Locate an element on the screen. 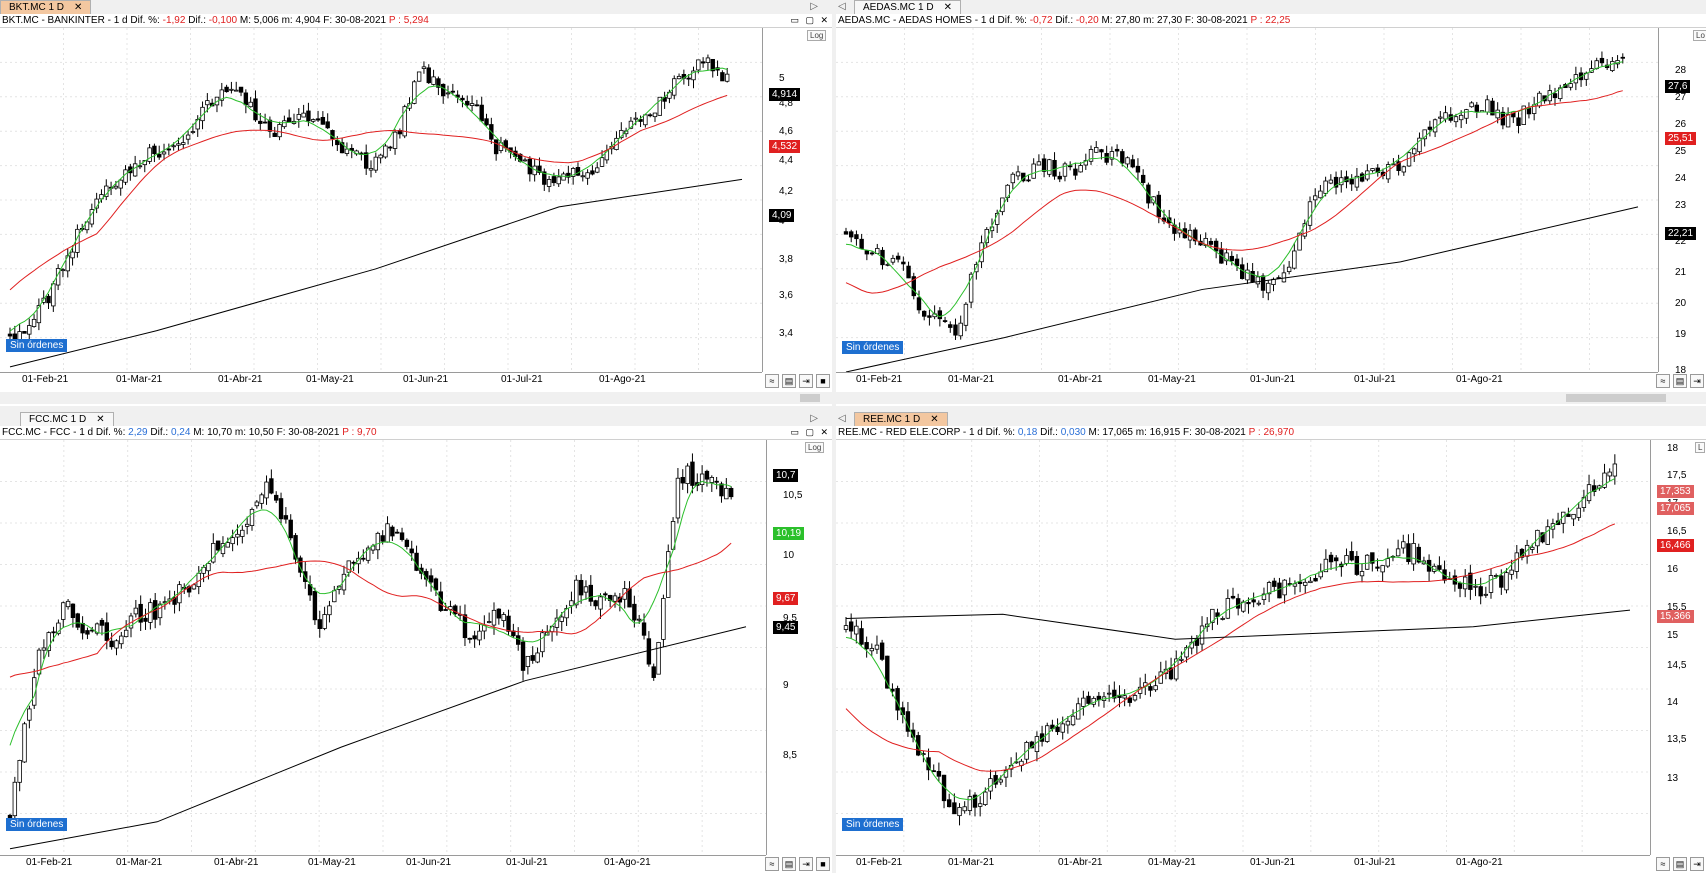 This screenshot has width=1706, height=873. price-tick-label: 4,8 is located at coordinates (786, 103).